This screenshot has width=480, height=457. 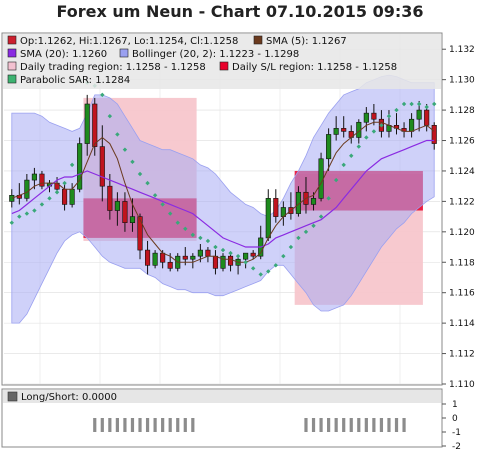 I want to click on panel2-legend-box, so click(x=222, y=396).